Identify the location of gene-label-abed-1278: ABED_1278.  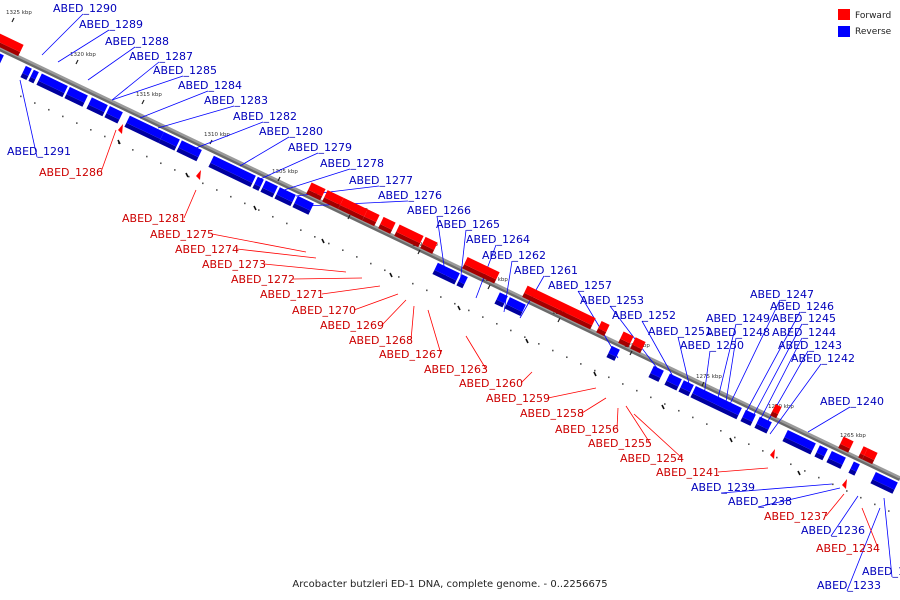
(352, 163).